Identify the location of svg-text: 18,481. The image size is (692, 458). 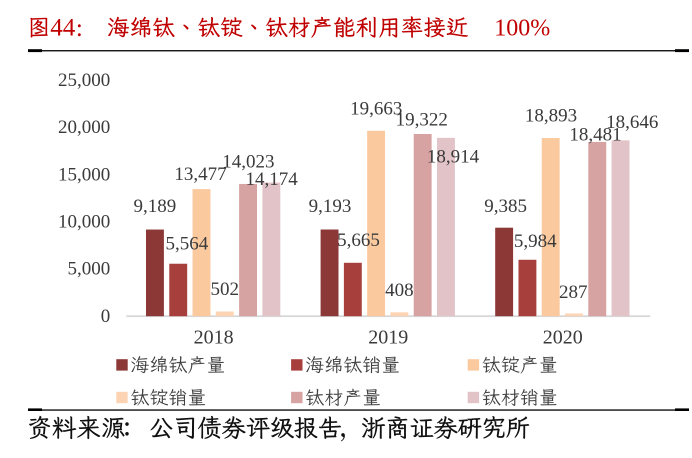
(595, 135).